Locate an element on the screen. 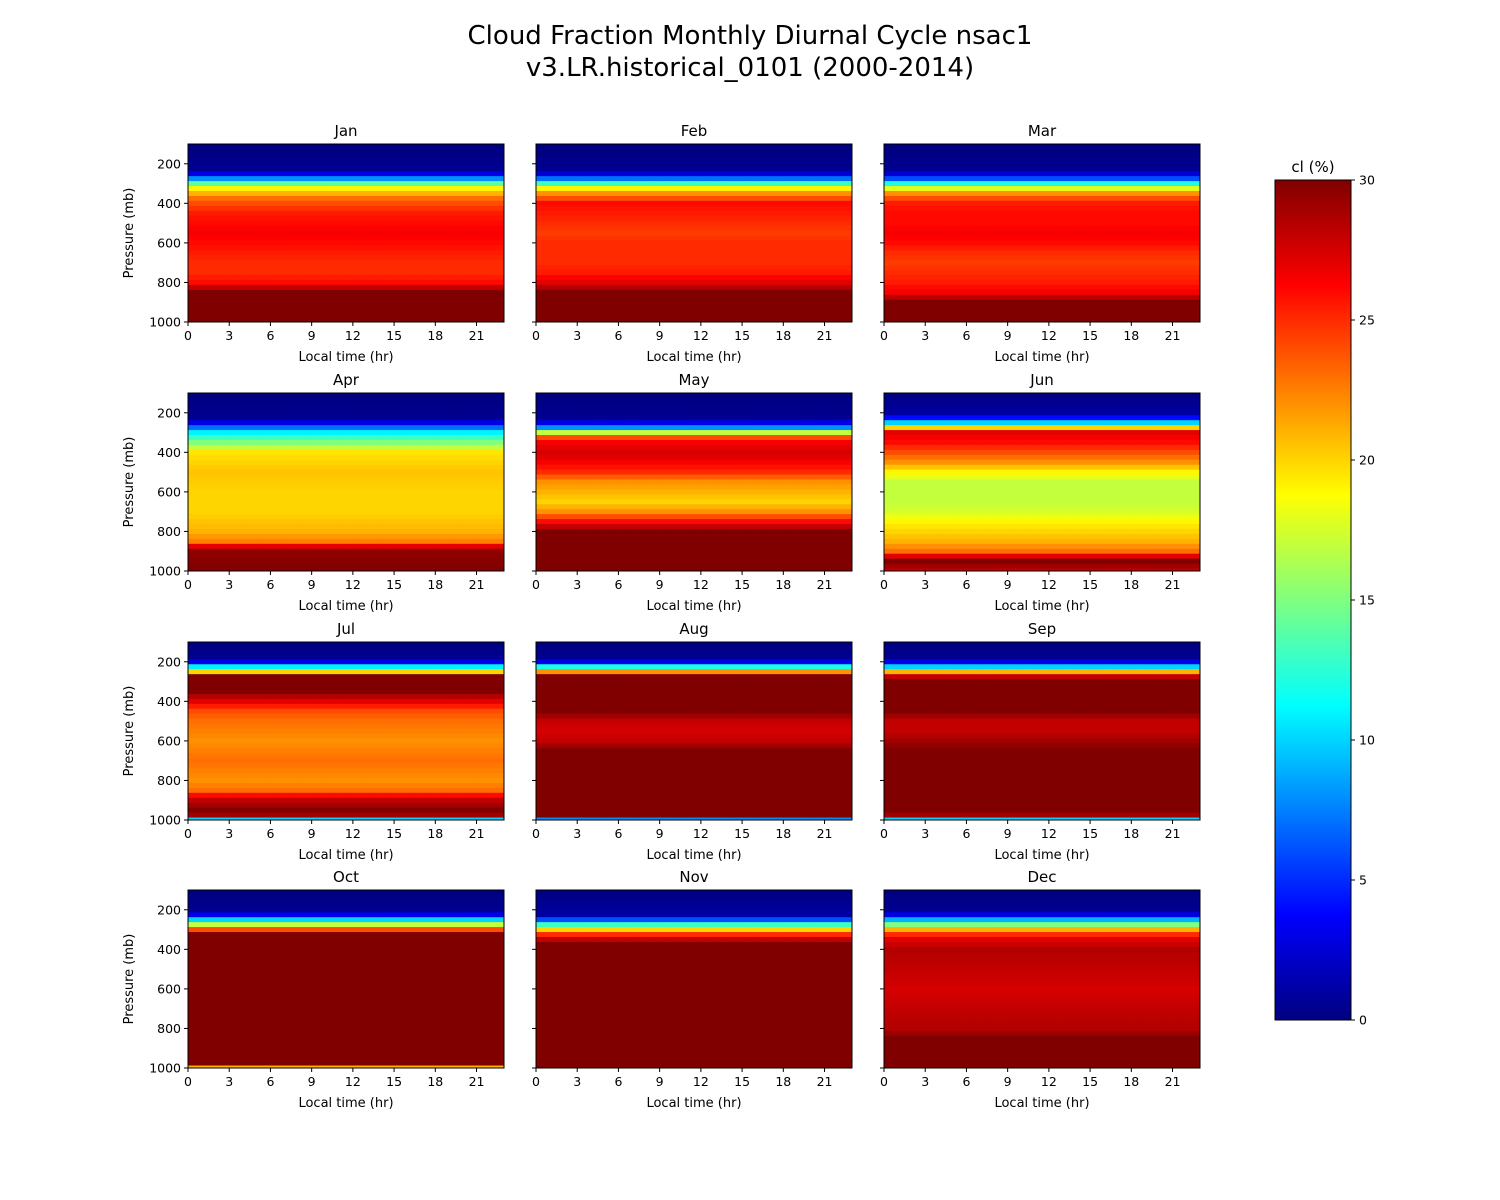  y-tick-label: 600 is located at coordinates (169, 242).